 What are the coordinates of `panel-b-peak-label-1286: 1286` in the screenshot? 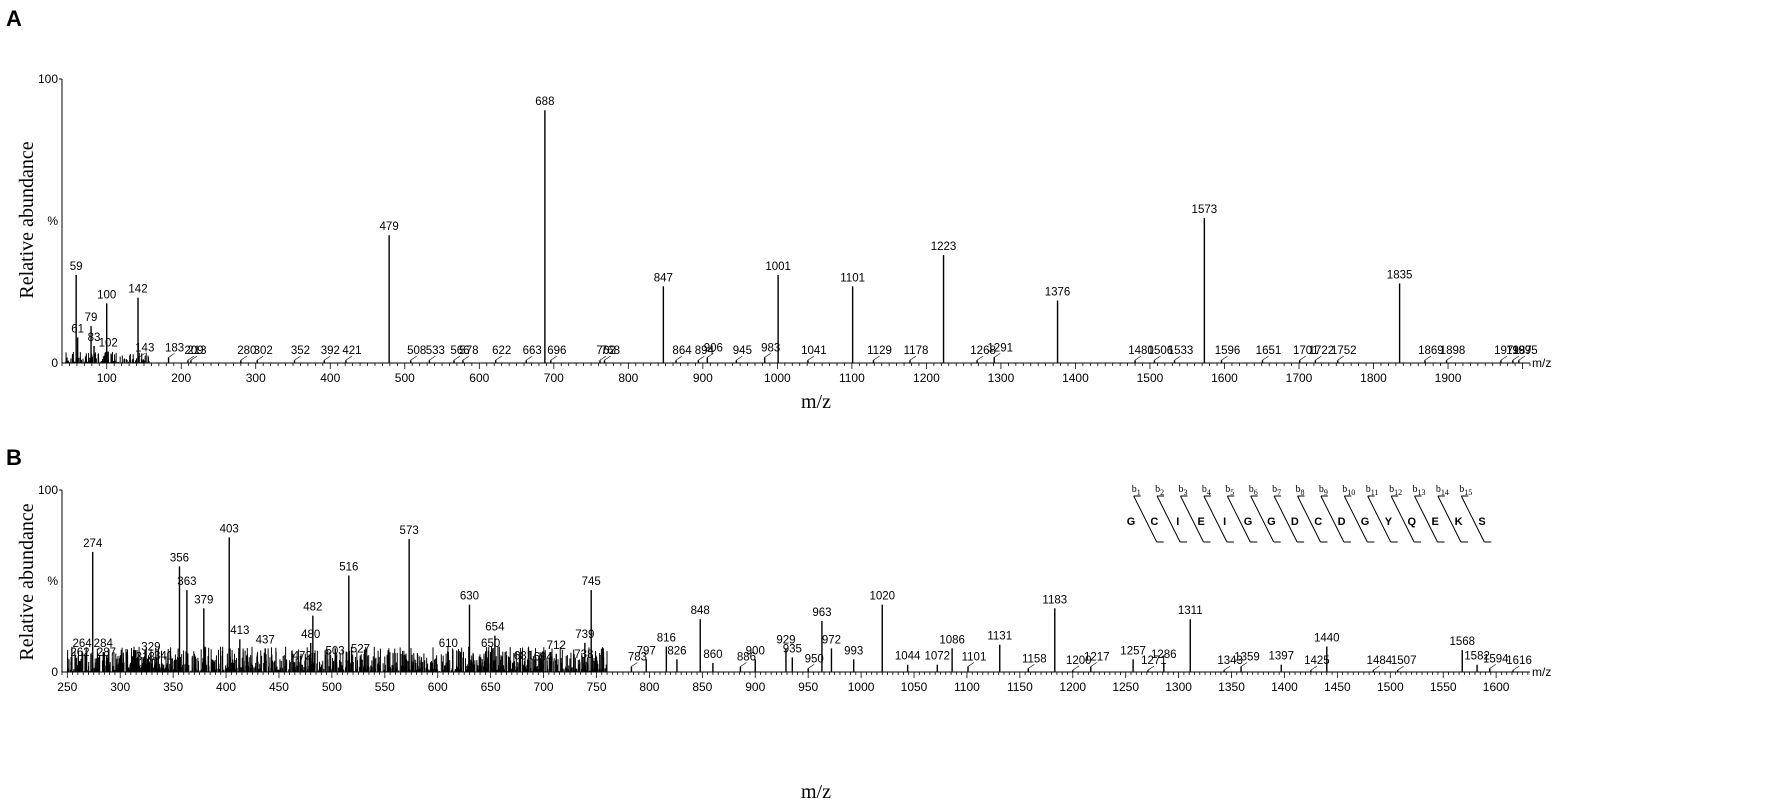 It's located at (1164, 655).